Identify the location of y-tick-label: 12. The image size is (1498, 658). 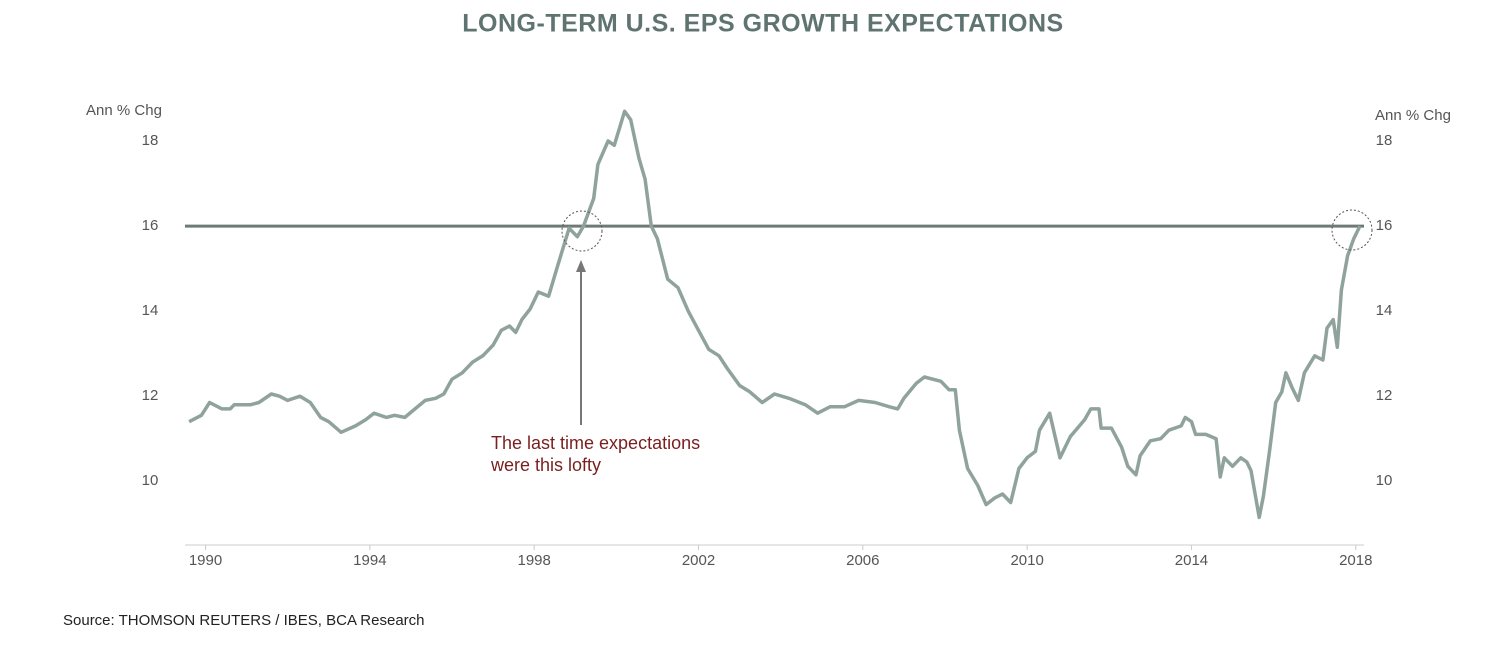
(150, 395).